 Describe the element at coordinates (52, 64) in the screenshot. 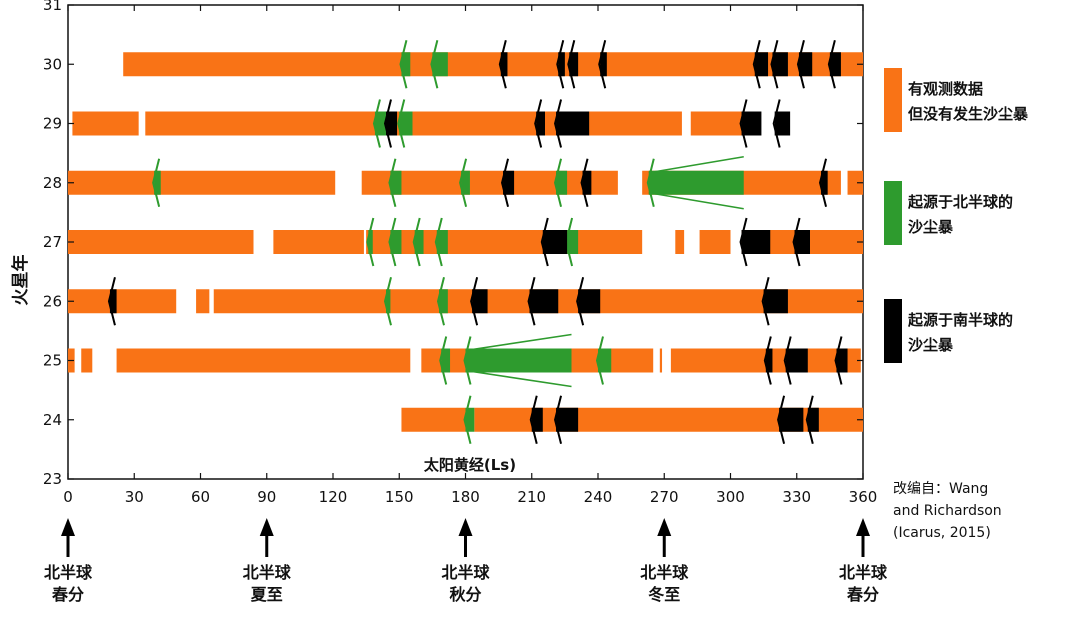

I see `y-tick-label: 30` at that location.